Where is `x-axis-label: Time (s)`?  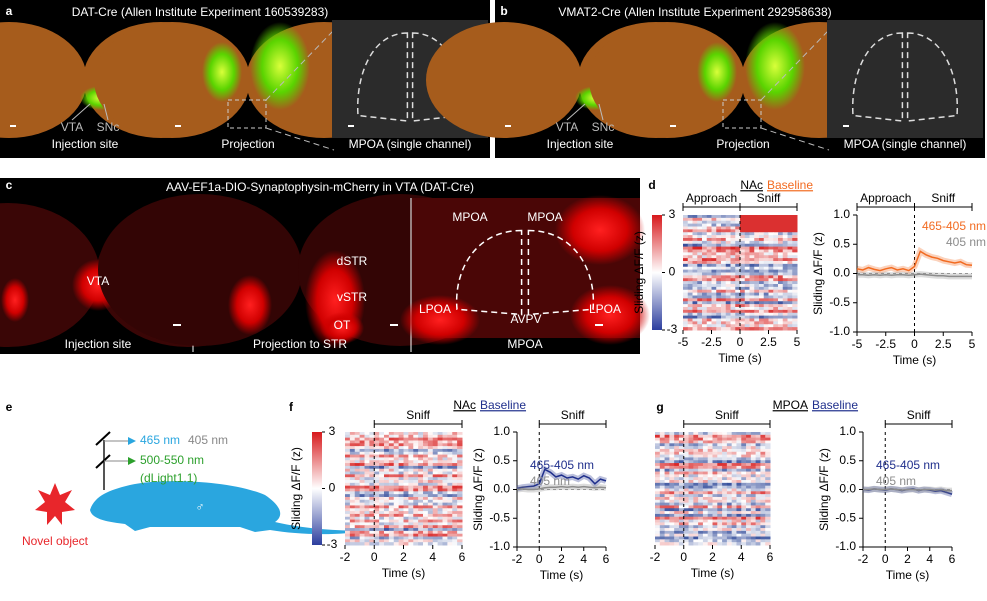
x-axis-label: Time (s) is located at coordinates (562, 575).